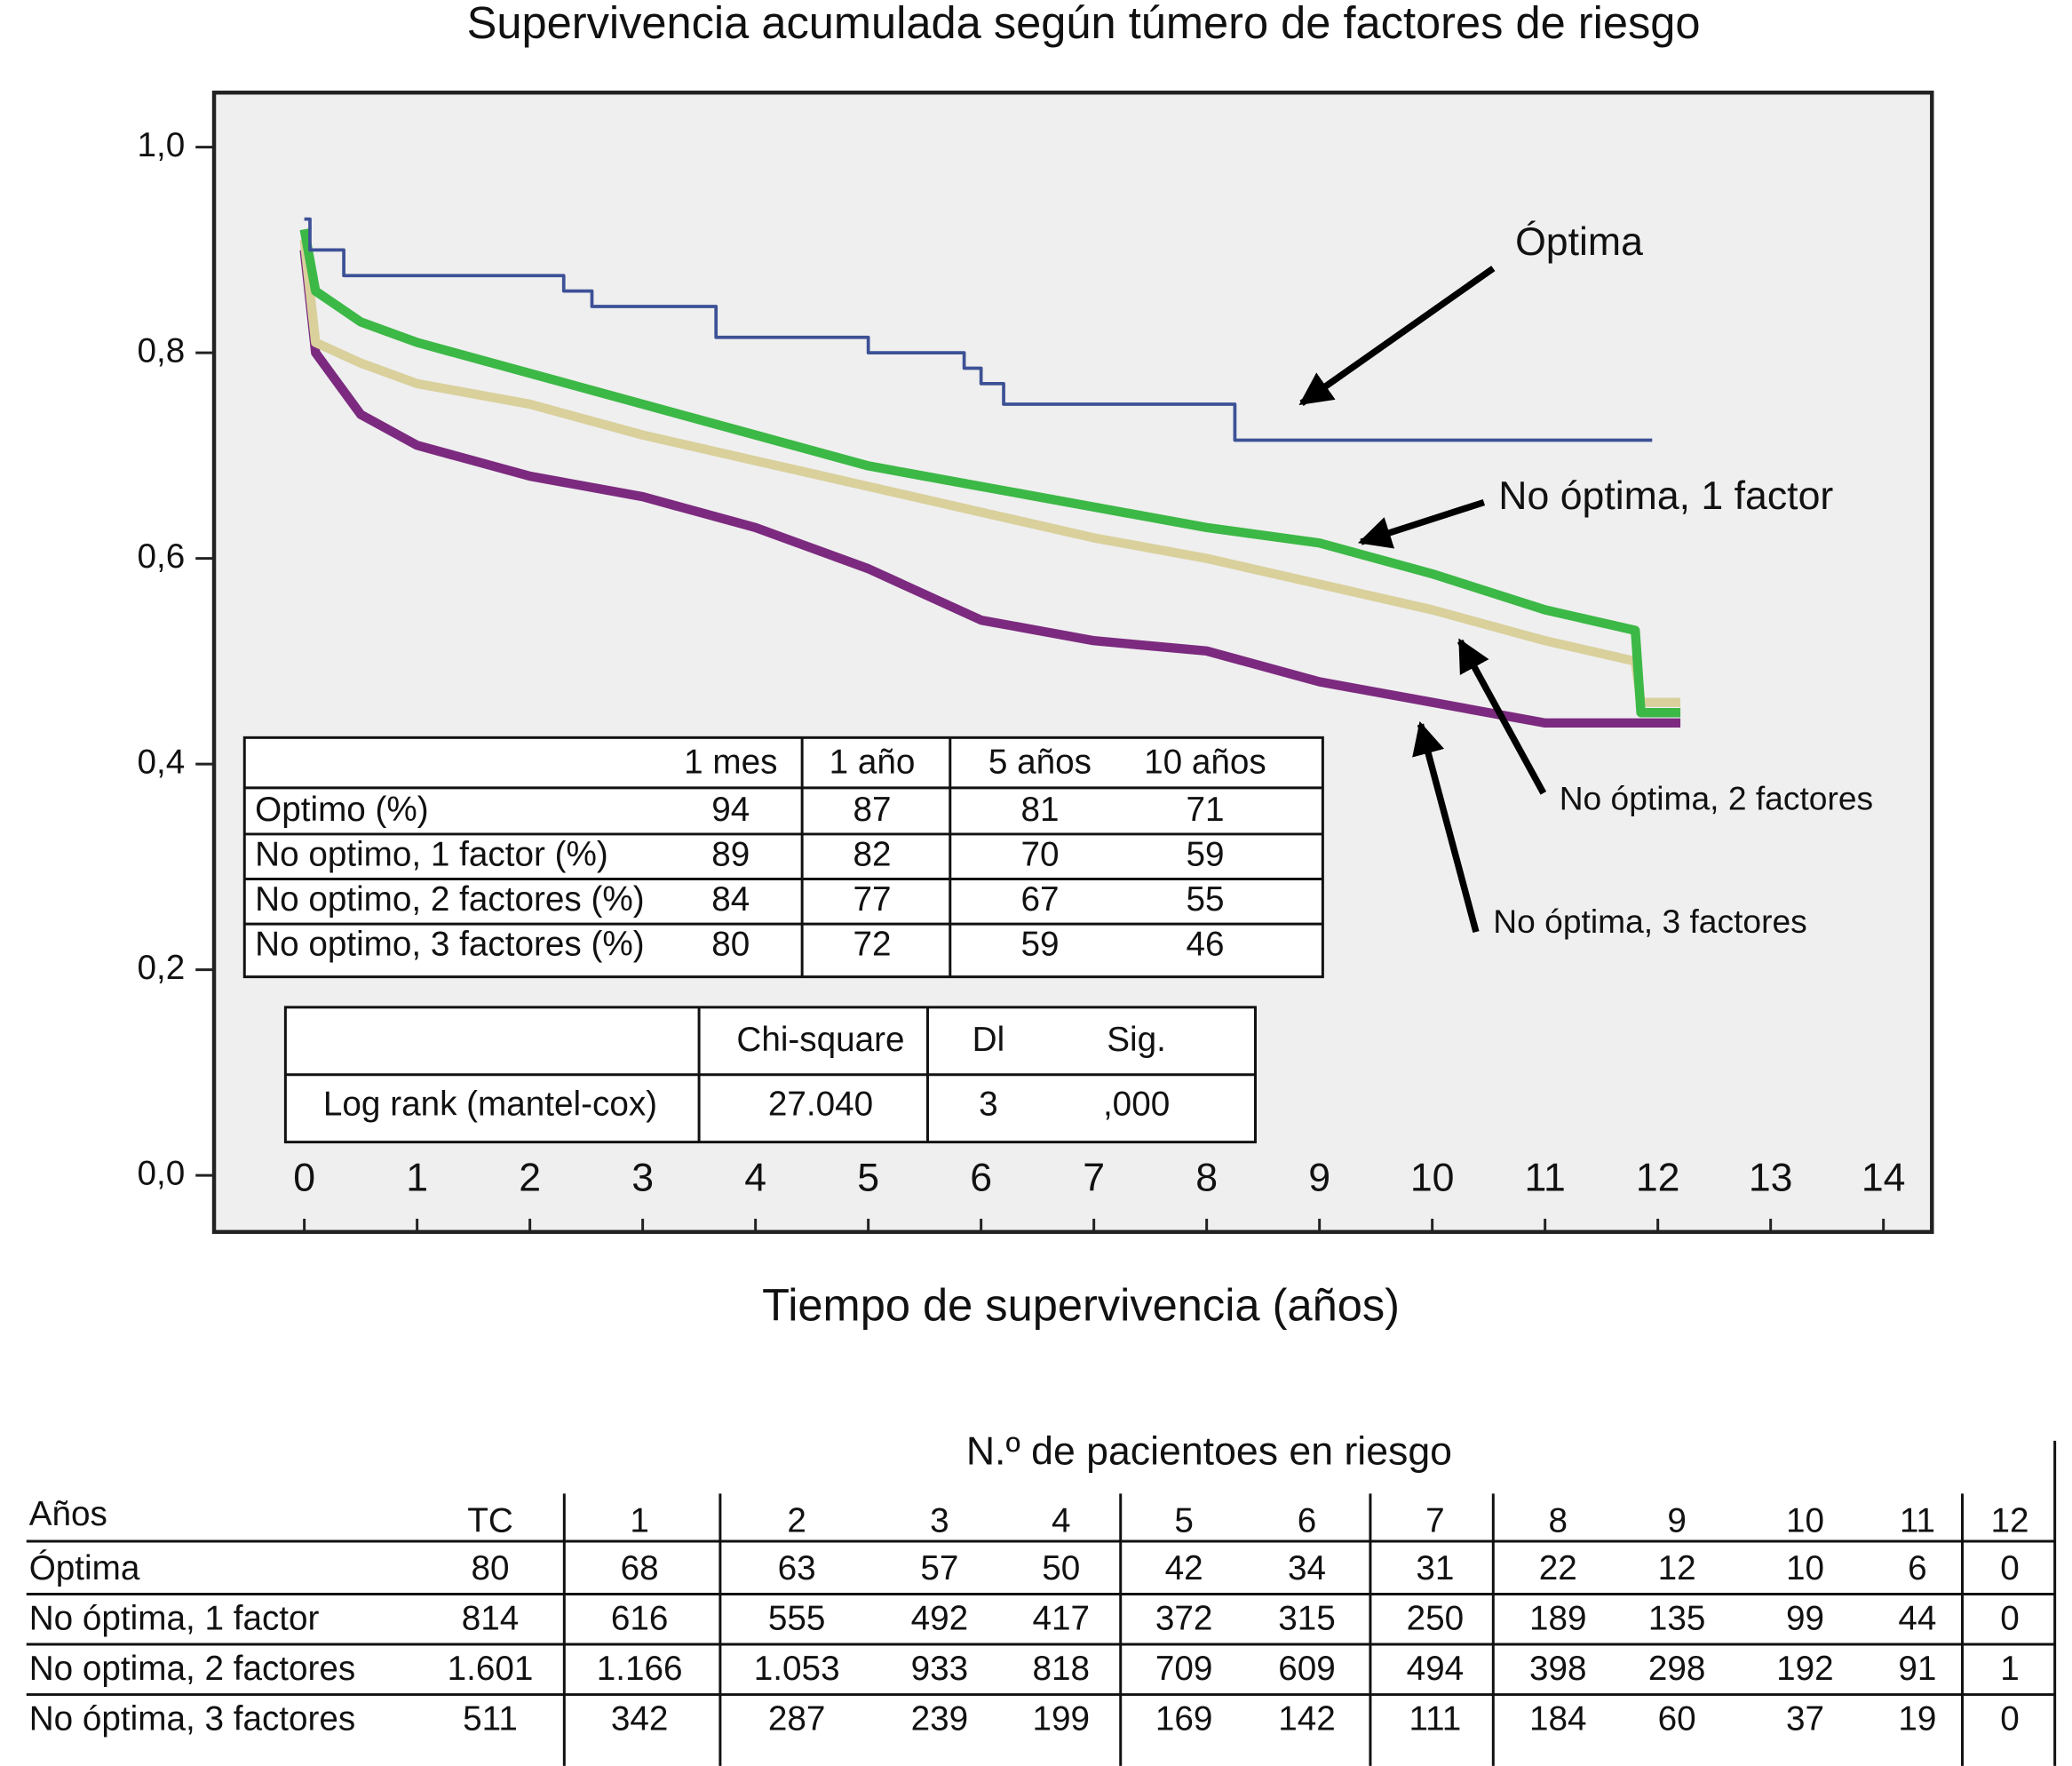  Describe the element at coordinates (1558, 1669) in the screenshot. I see `risk-cell: 398` at that location.